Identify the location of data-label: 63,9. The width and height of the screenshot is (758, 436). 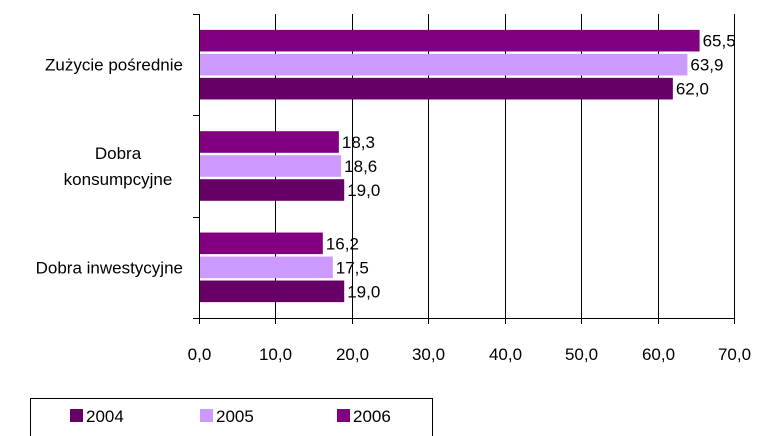
(706, 65).